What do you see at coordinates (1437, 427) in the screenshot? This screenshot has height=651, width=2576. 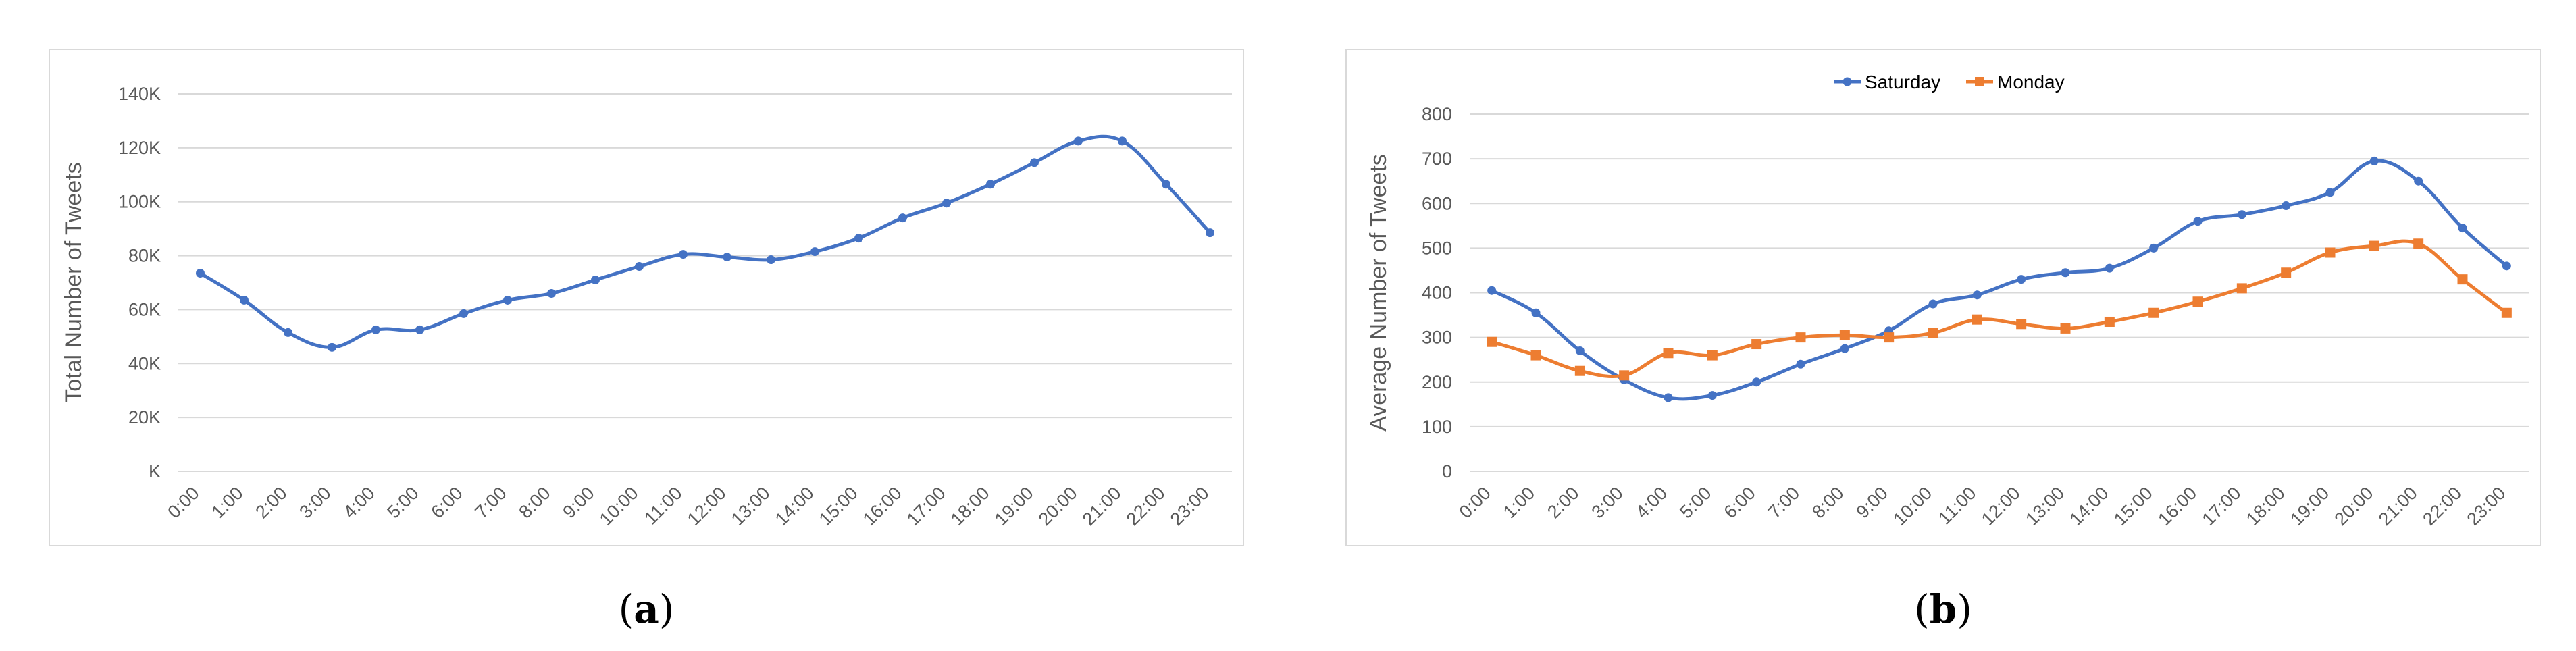 I see `y-tick-label: 100` at bounding box center [1437, 427].